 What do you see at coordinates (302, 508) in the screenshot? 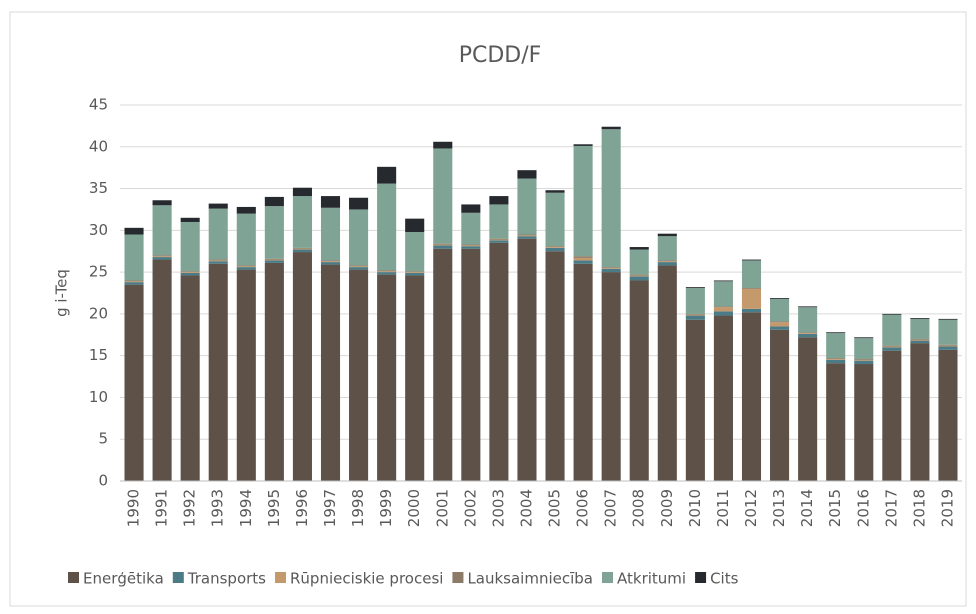
I see `x-tick-label: 1996` at bounding box center [302, 508].